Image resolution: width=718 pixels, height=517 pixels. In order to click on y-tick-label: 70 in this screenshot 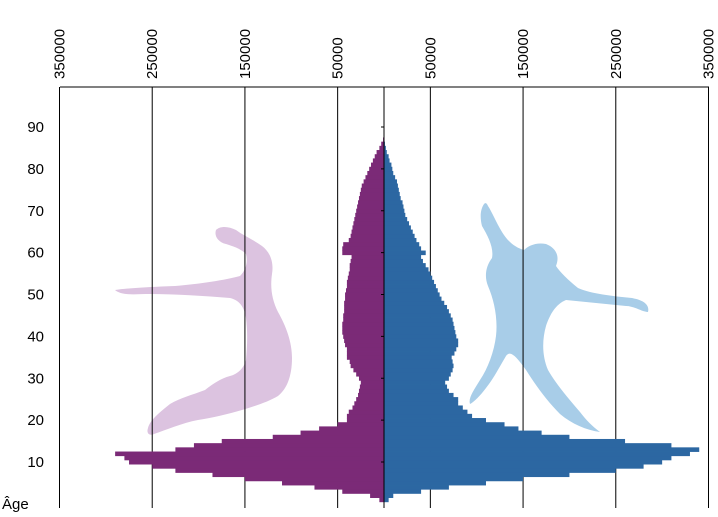, I will do `click(35, 211)`.